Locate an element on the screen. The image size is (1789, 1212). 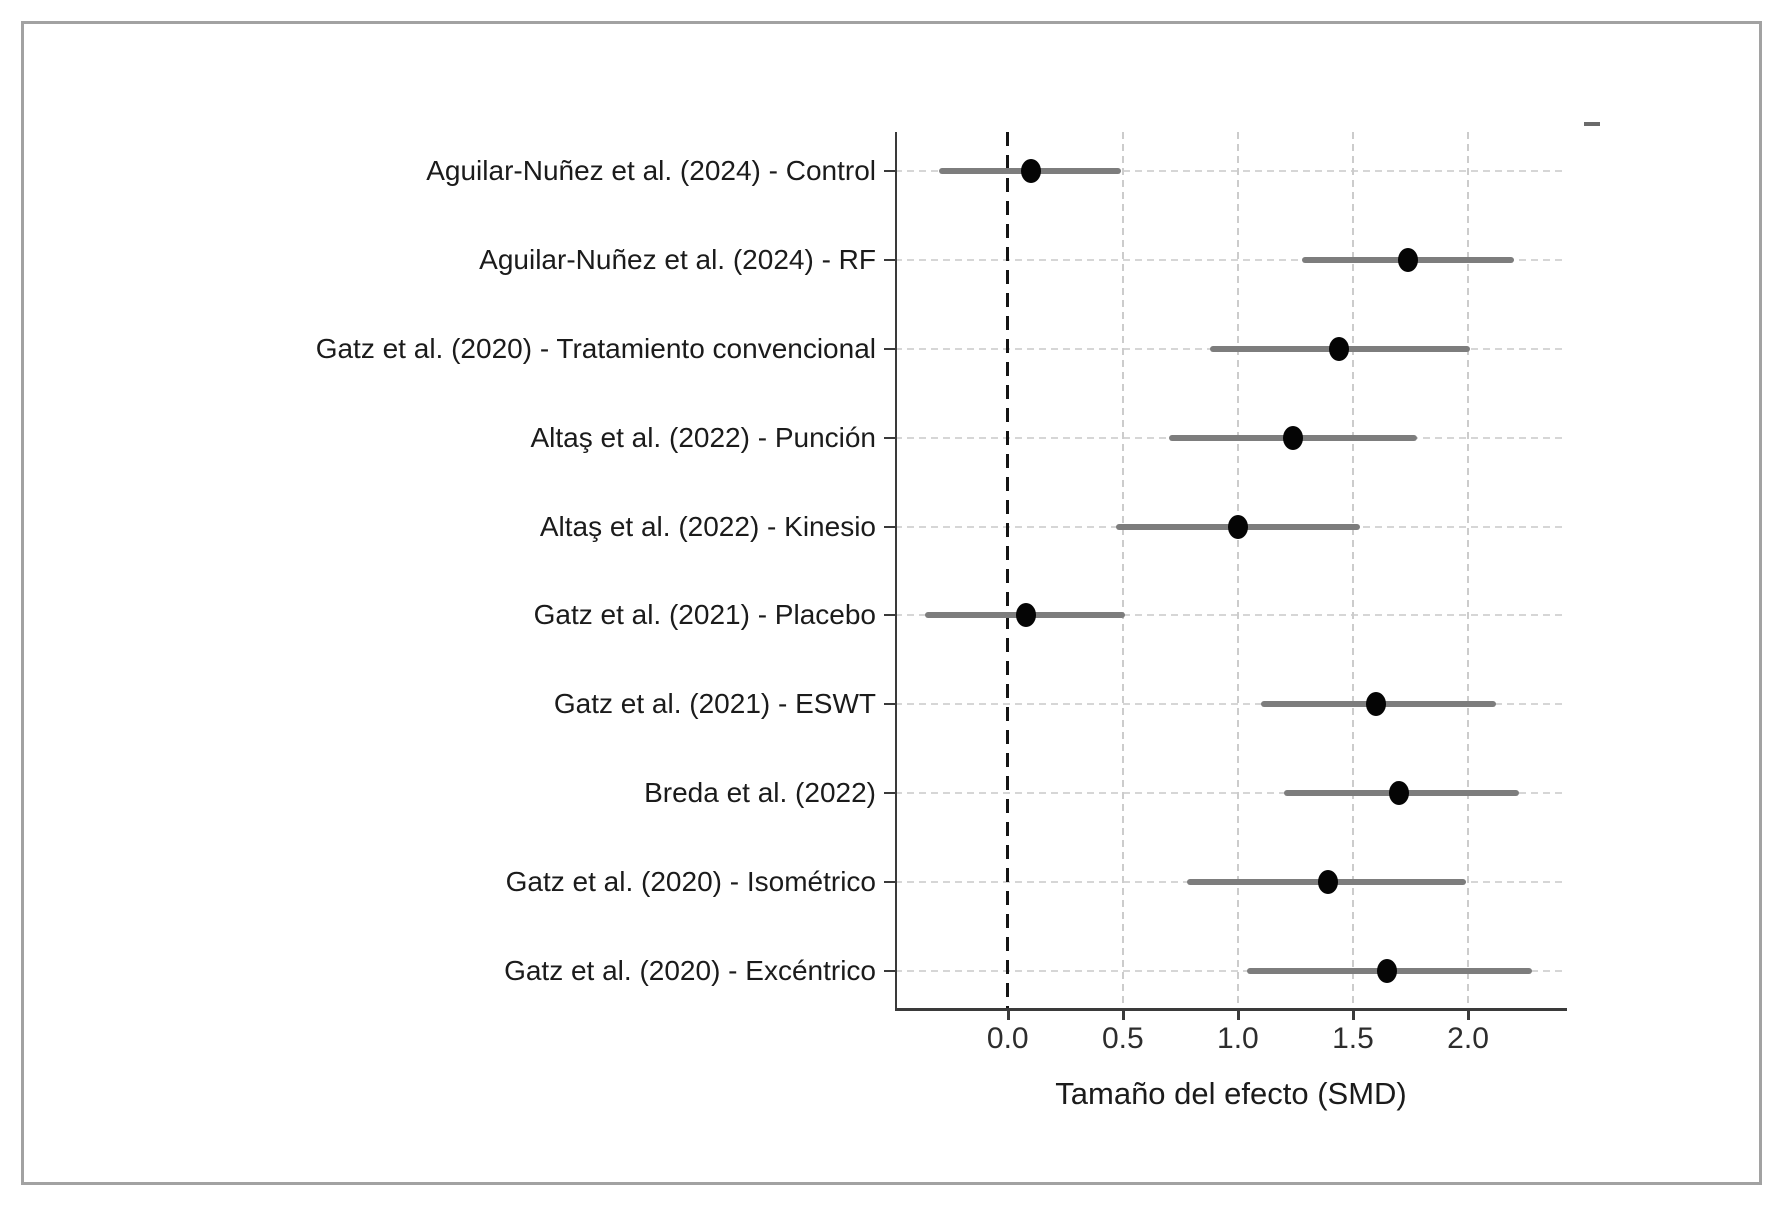
x-tick-label: 0.0 is located at coordinates (1007, 1038).